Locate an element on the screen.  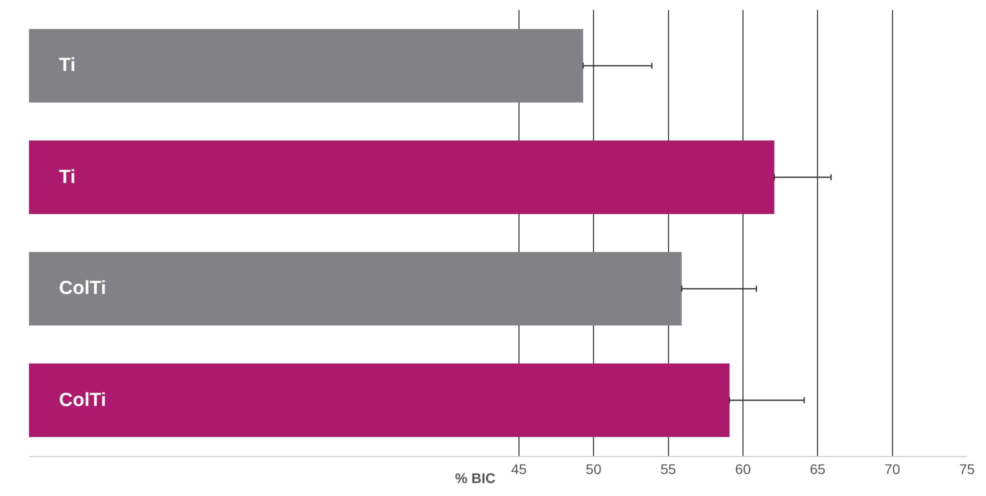
x-tick-label: 45 is located at coordinates (519, 468).